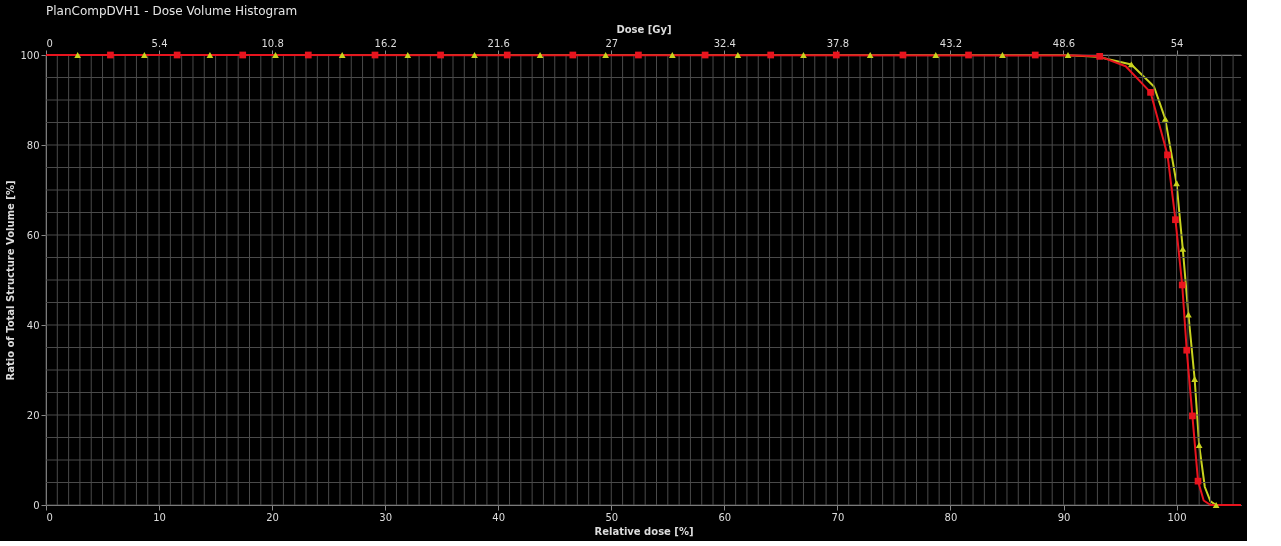 This screenshot has width=1281, height=546. What do you see at coordinates (612, 517) in the screenshot?
I see `x-tick-label: 50` at bounding box center [612, 517].